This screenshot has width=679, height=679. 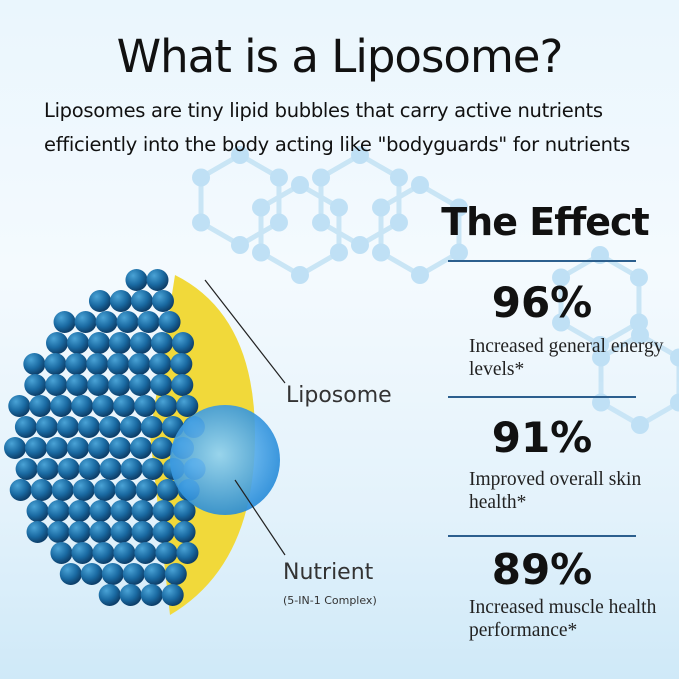 What do you see at coordinates (340, 56) in the screenshot?
I see `page-title: What is a Liposome?` at bounding box center [340, 56].